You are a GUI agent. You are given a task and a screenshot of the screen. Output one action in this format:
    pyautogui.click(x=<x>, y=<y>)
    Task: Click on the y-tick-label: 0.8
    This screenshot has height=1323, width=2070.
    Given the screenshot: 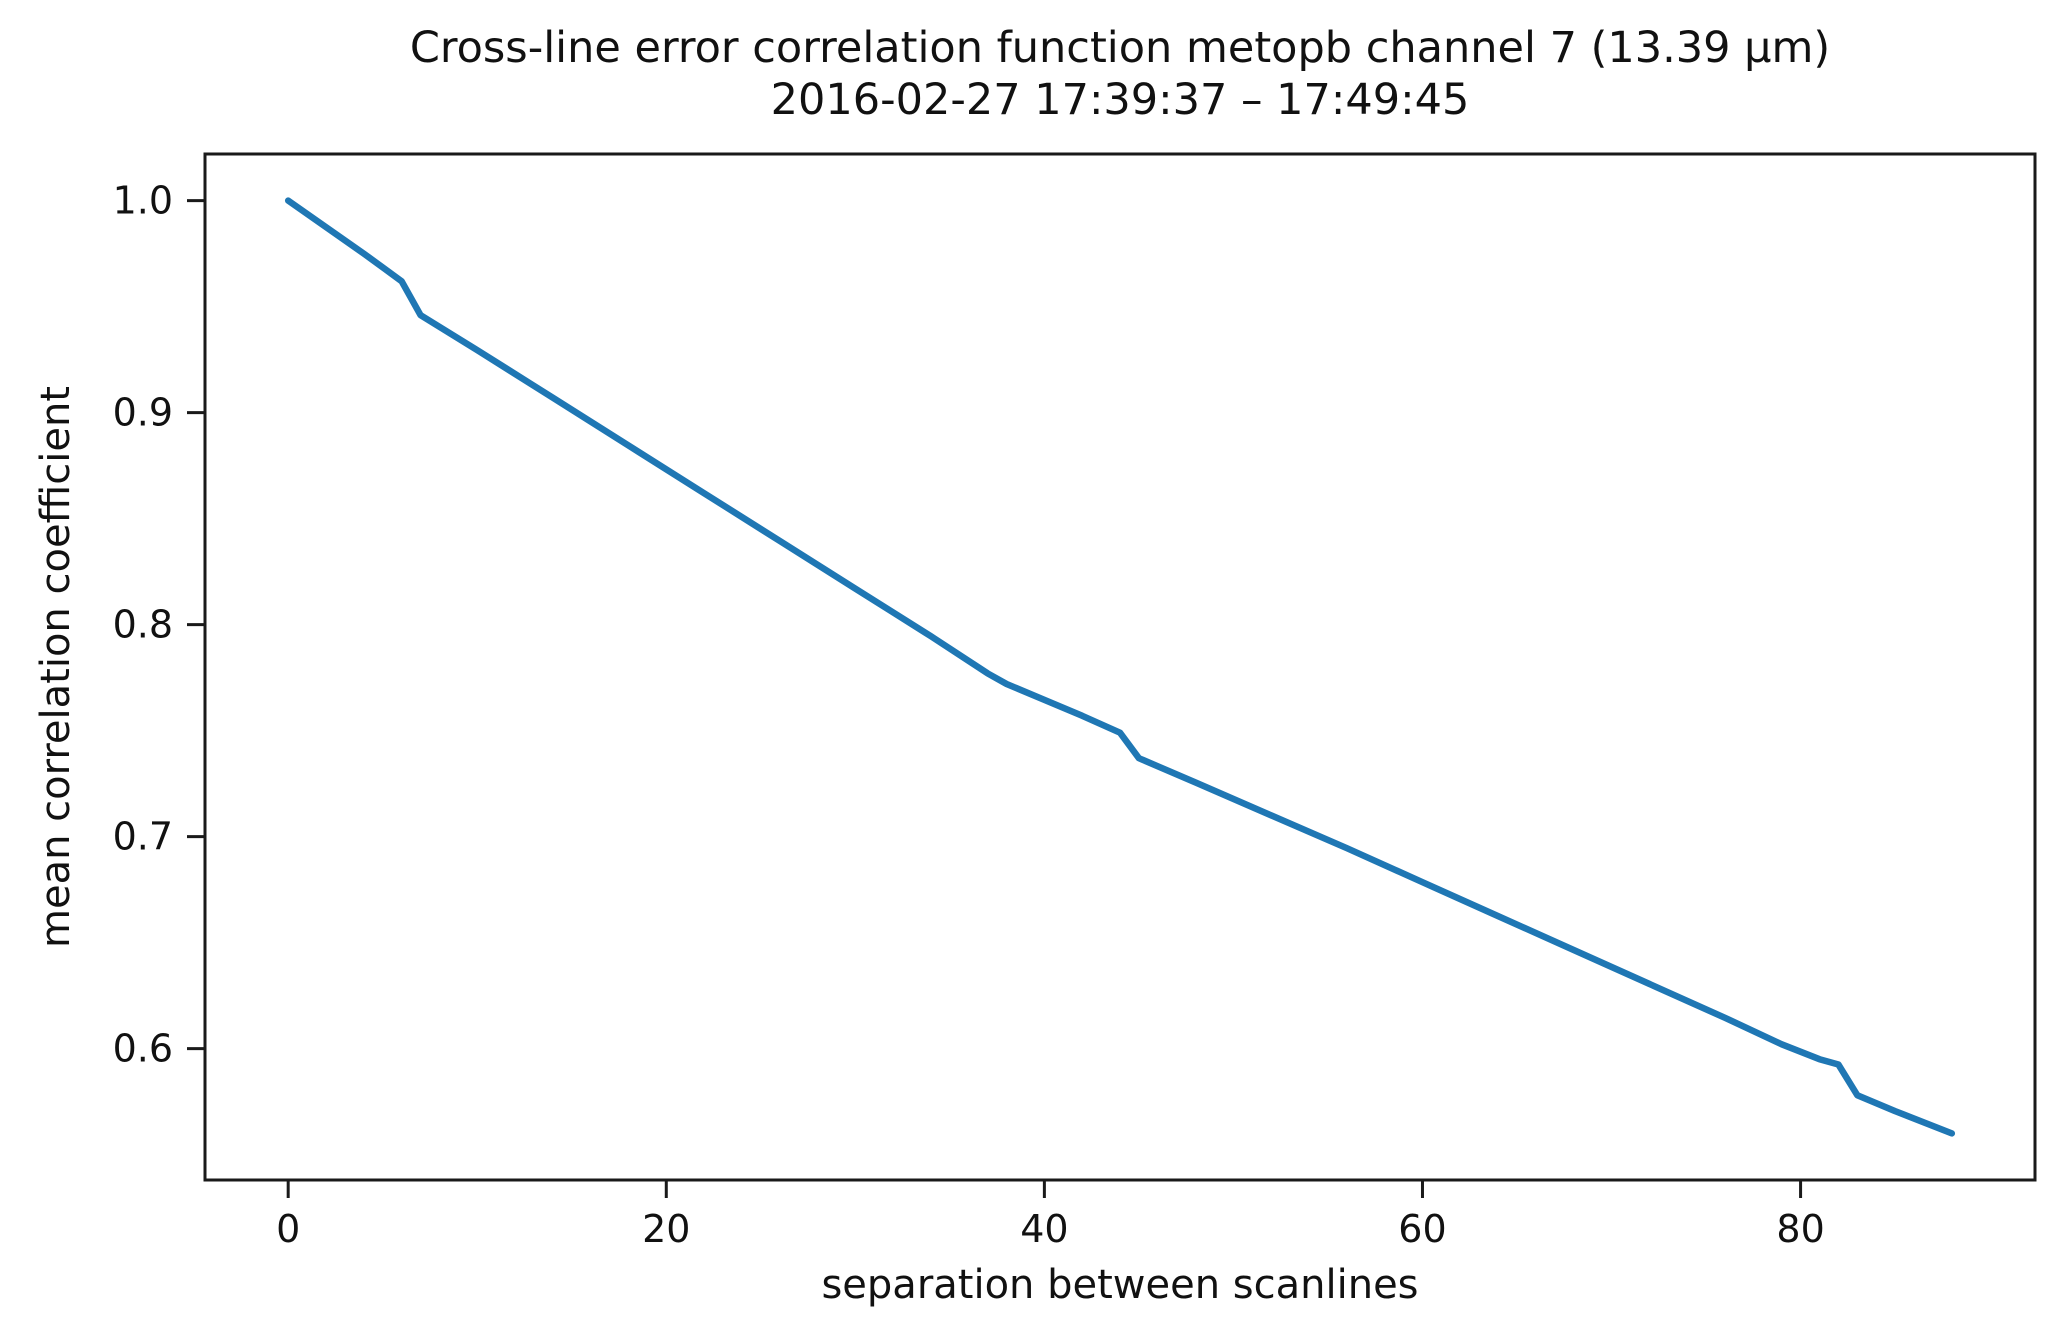 What is the action you would take?
    pyautogui.click(x=143, y=625)
    